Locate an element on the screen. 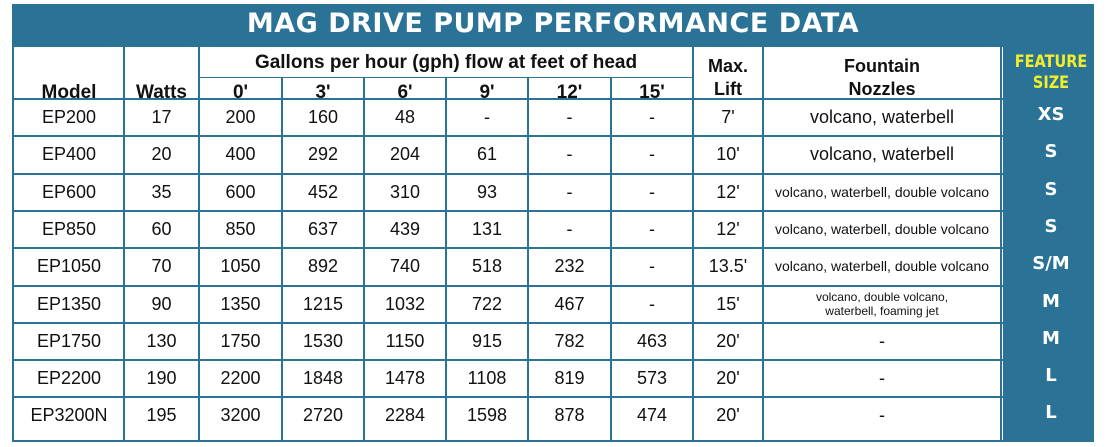  cell-flow-1: 1530 is located at coordinates (323, 340).